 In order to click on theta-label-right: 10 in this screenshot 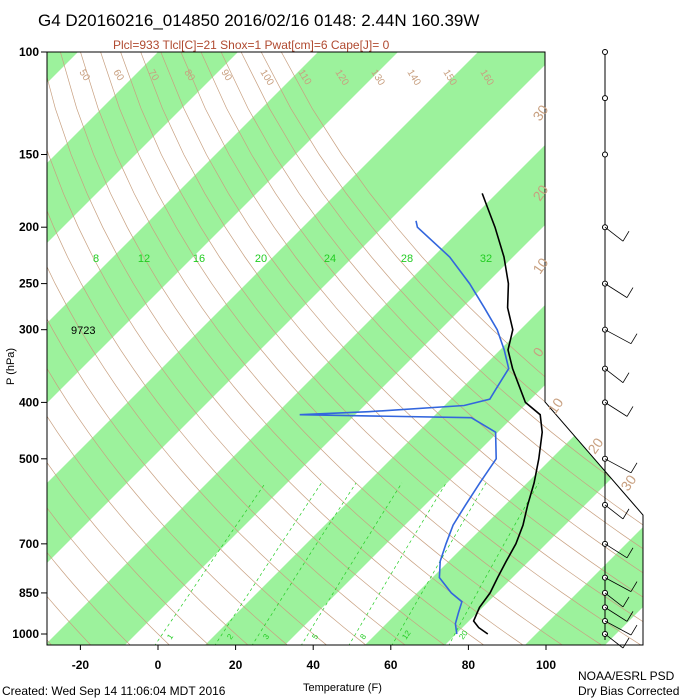, I will do `click(555, 406)`.